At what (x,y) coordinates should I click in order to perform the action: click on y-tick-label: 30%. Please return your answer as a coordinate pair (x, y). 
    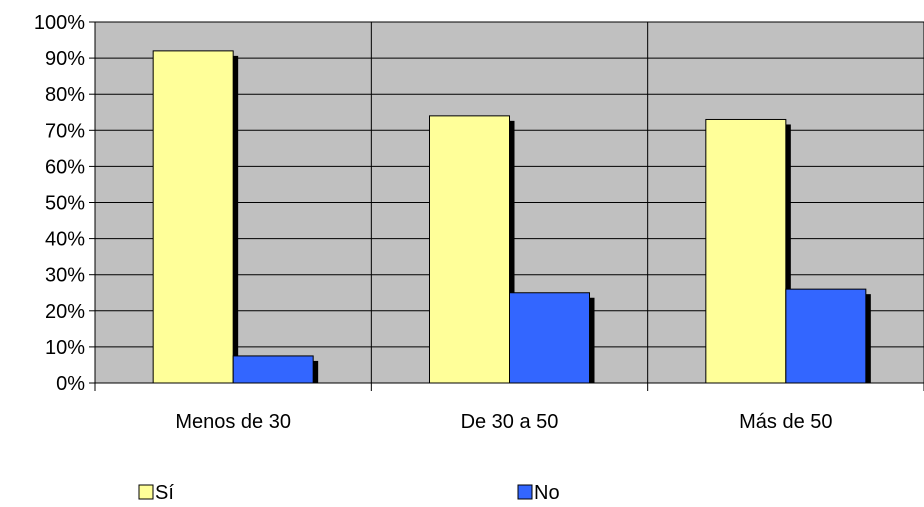
    Looking at the image, I should click on (65, 276).